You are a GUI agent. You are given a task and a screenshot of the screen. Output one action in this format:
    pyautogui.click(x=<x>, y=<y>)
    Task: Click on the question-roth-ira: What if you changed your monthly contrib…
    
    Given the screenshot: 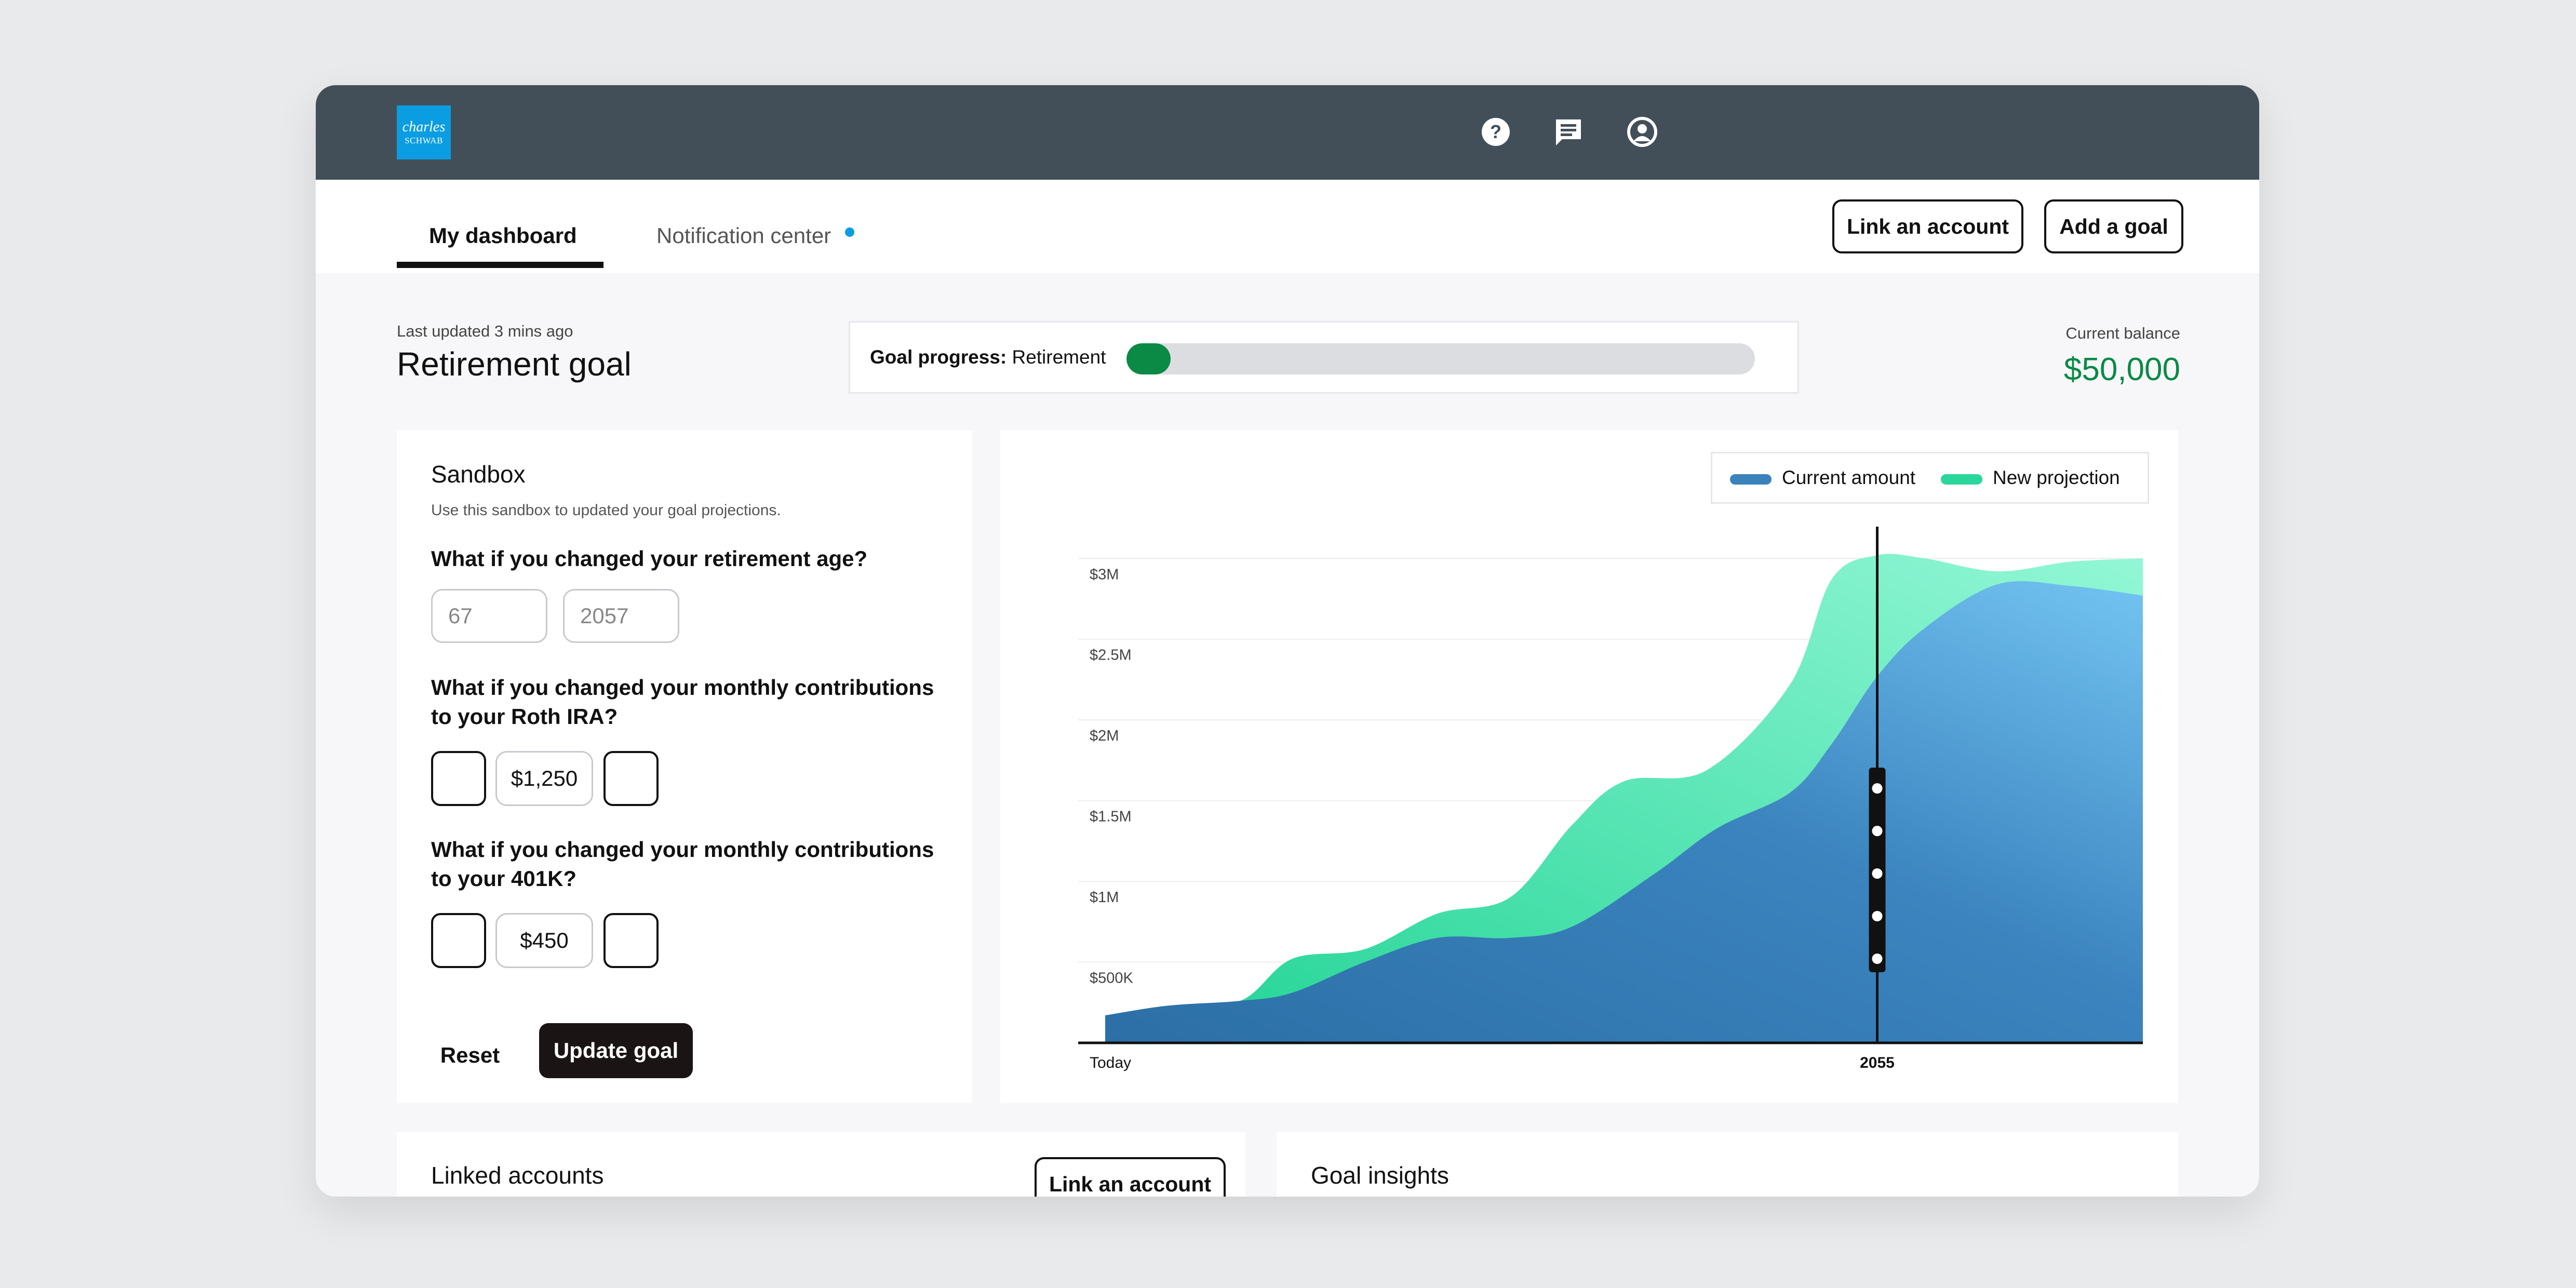 What is the action you would take?
    pyautogui.click(x=683, y=702)
    